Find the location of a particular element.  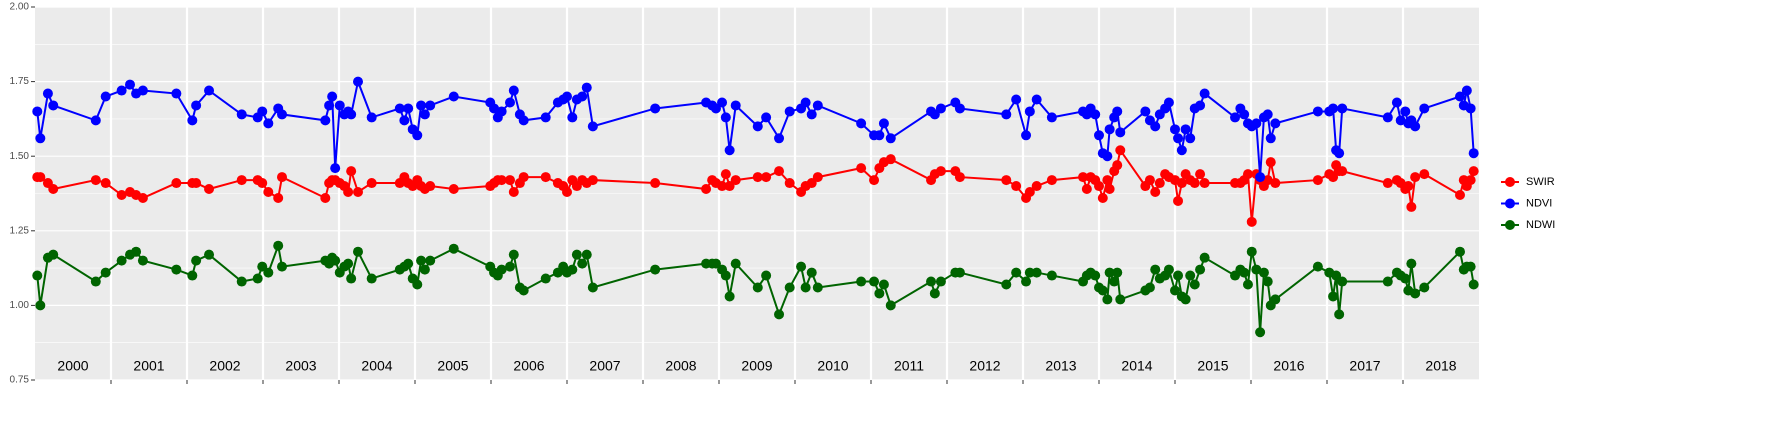

year-label: 2002 is located at coordinates (224, 366).